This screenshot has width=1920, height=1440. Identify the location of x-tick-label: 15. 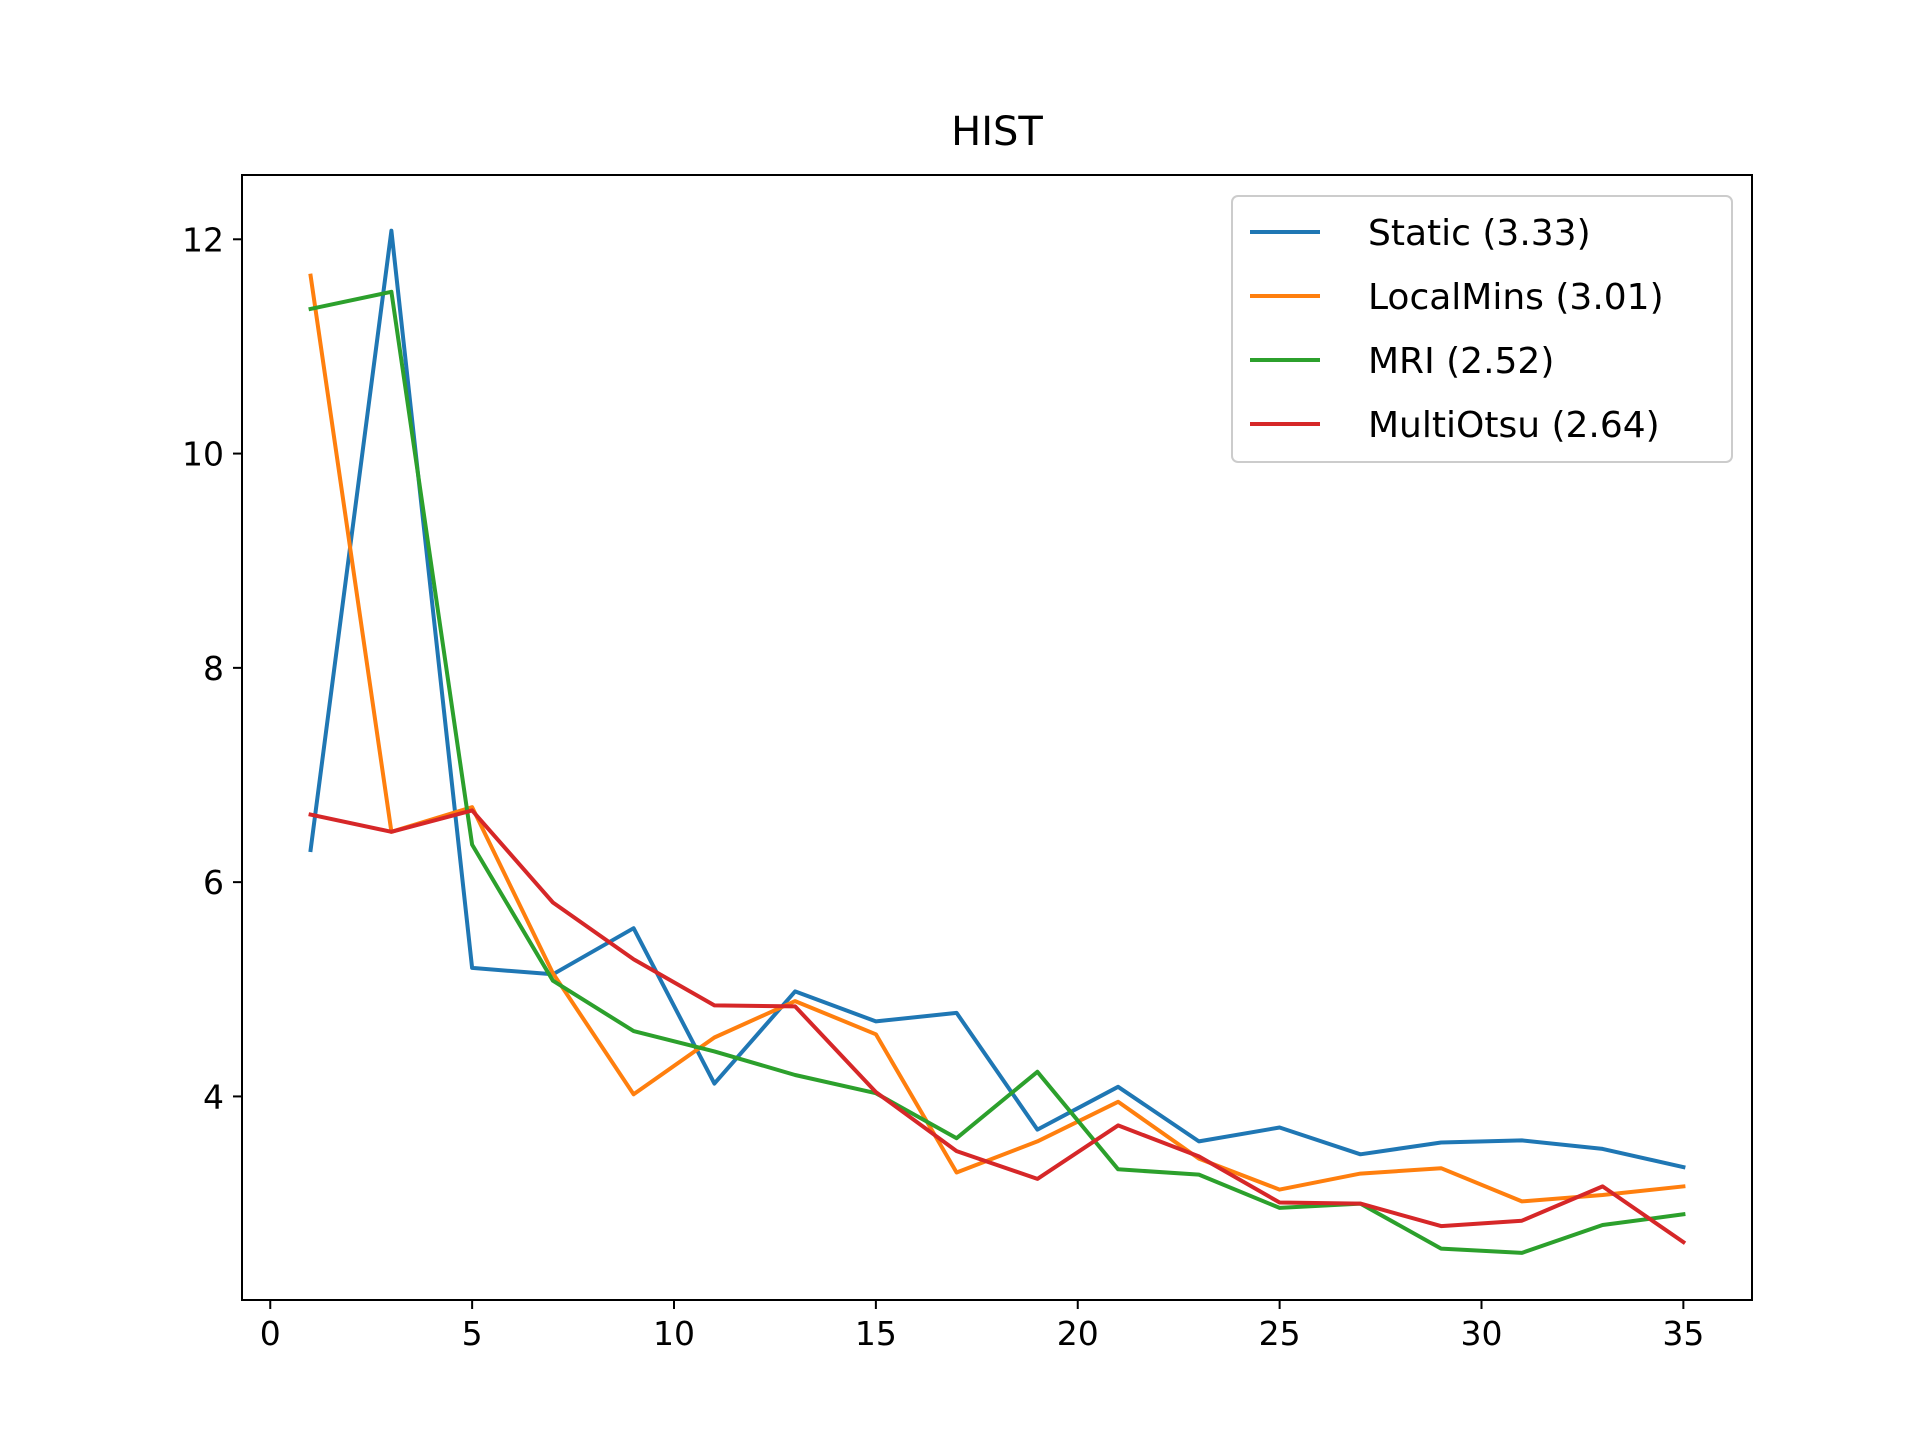
(876, 1333).